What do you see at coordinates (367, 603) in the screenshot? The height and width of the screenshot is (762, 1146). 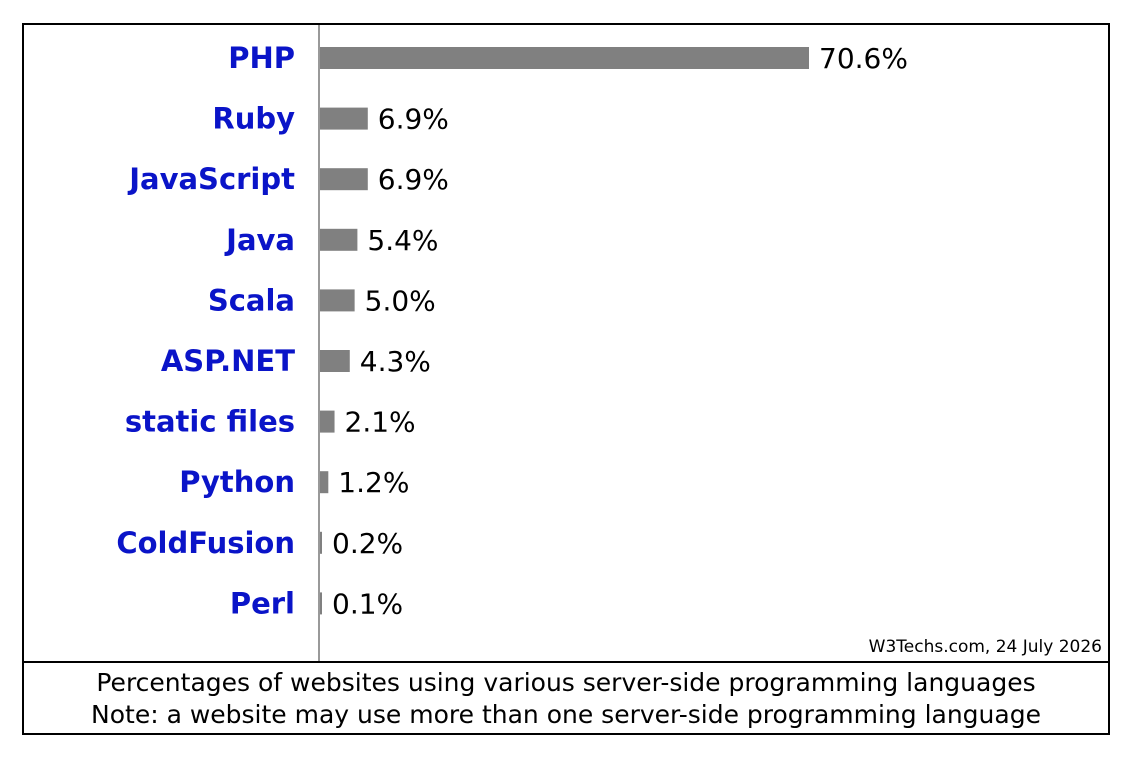 I see `value-label: 0.1%` at bounding box center [367, 603].